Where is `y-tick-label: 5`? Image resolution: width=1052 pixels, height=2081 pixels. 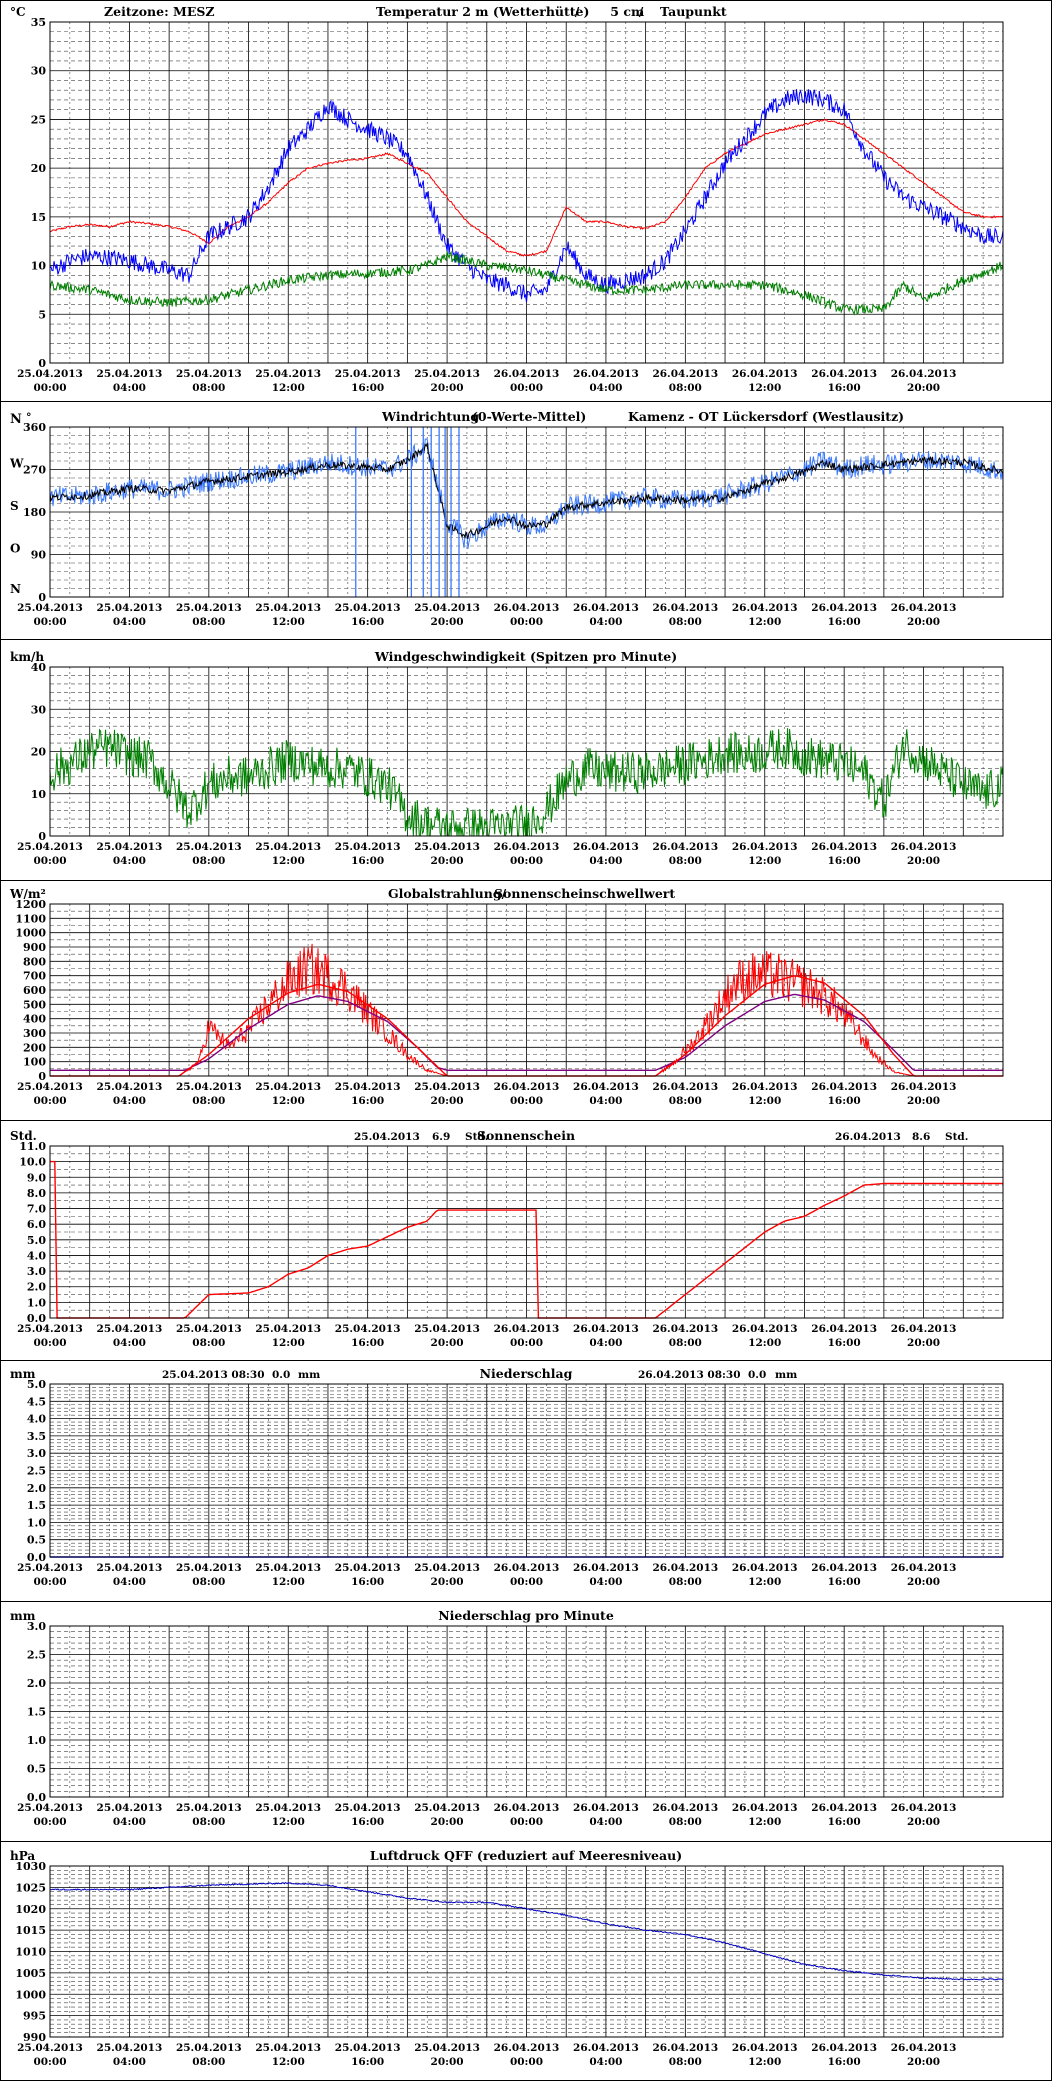 y-tick-label: 5 is located at coordinates (42, 314).